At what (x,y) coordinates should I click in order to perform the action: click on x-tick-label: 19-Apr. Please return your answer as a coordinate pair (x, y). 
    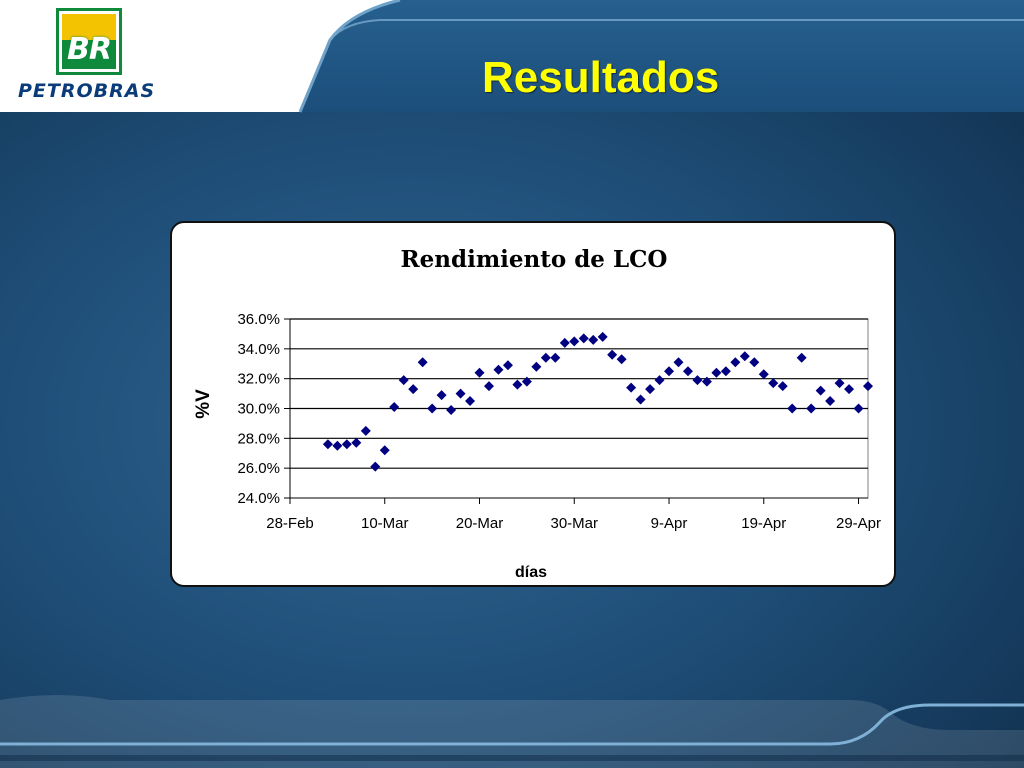
    Looking at the image, I should click on (763, 523).